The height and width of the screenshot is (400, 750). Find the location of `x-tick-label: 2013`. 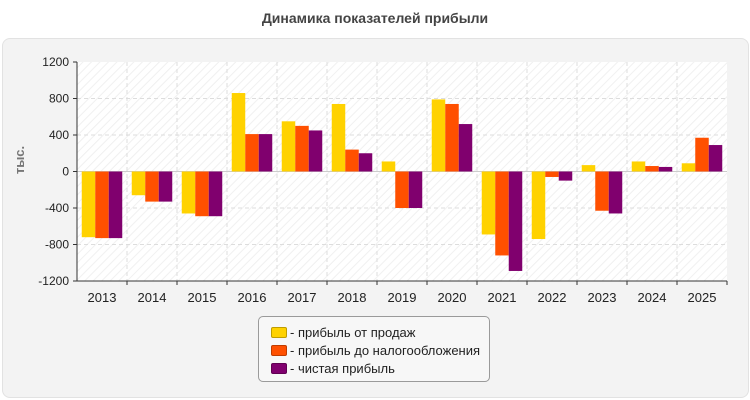

x-tick-label: 2013 is located at coordinates (102, 297).